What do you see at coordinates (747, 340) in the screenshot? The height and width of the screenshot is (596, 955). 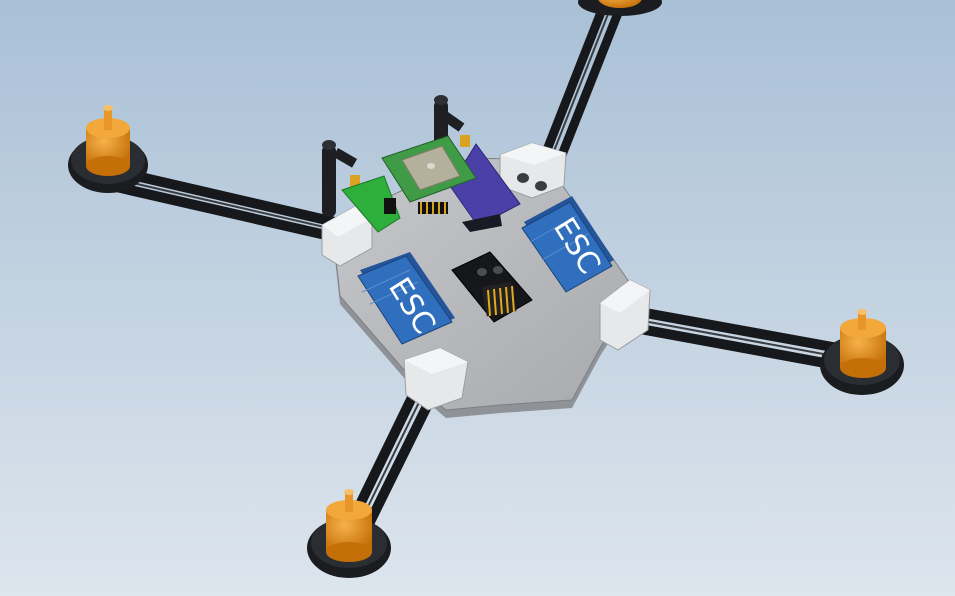 I see `arm-right` at bounding box center [747, 340].